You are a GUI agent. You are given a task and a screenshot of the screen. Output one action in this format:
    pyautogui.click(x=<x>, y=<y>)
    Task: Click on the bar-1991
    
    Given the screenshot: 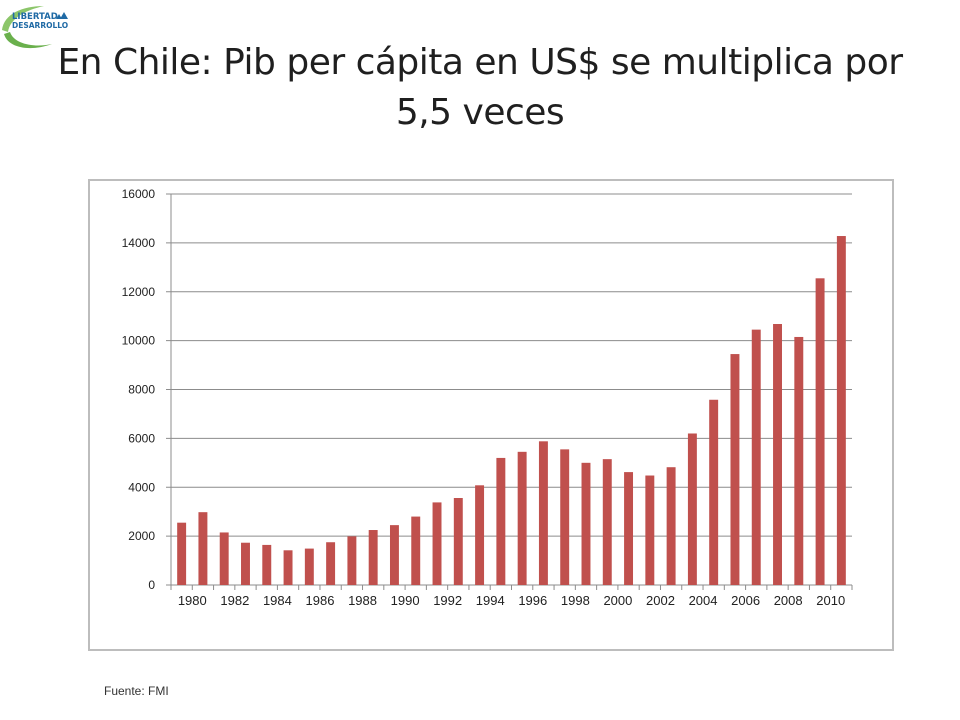 What is the action you would take?
    pyautogui.click(x=416, y=550)
    